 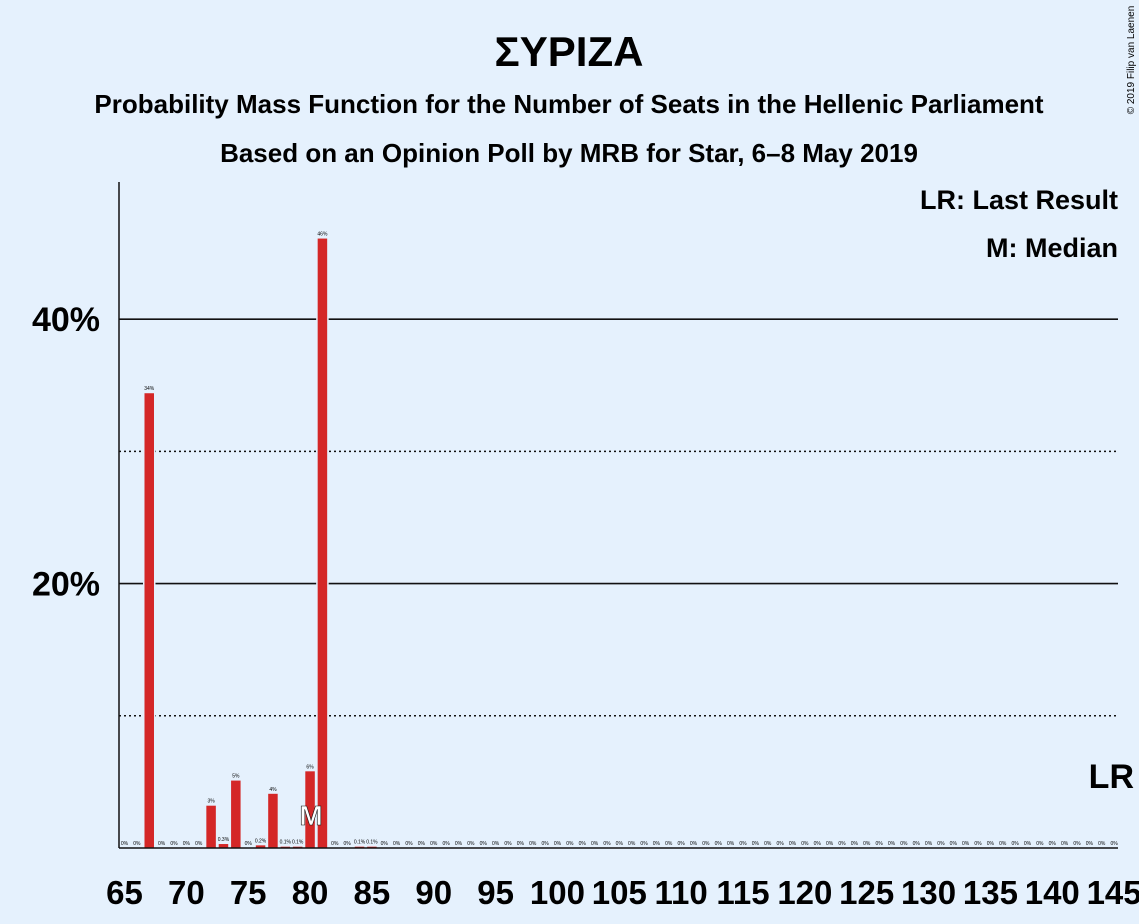 I want to click on data-label-132: 0%, so click(x=954, y=844).